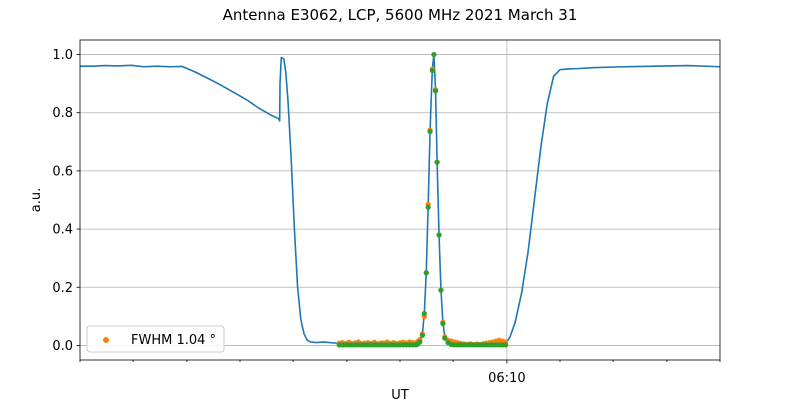  I want to click on y-tick-label: 1.0, so click(62, 55).